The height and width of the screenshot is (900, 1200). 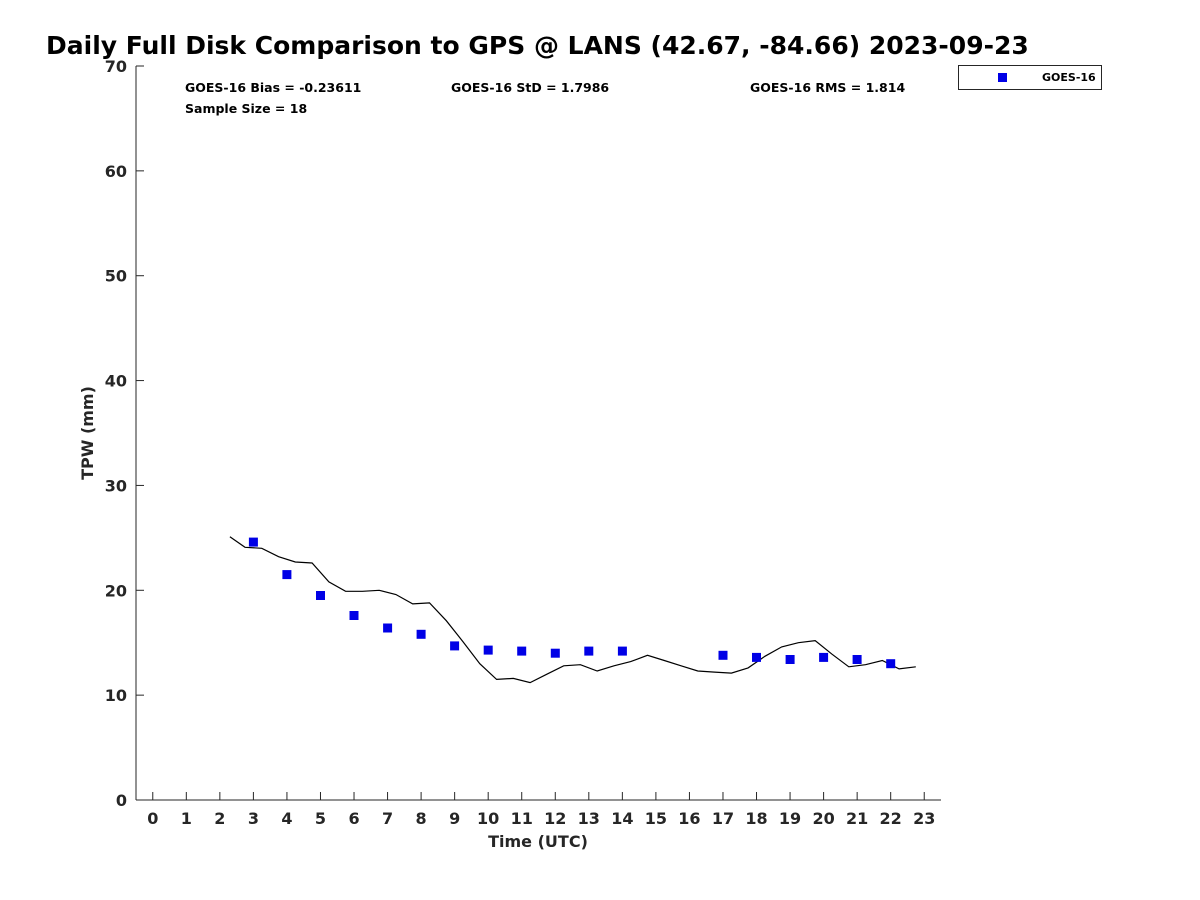 What do you see at coordinates (538, 841) in the screenshot?
I see `x-axis-label: Time (UTC)` at bounding box center [538, 841].